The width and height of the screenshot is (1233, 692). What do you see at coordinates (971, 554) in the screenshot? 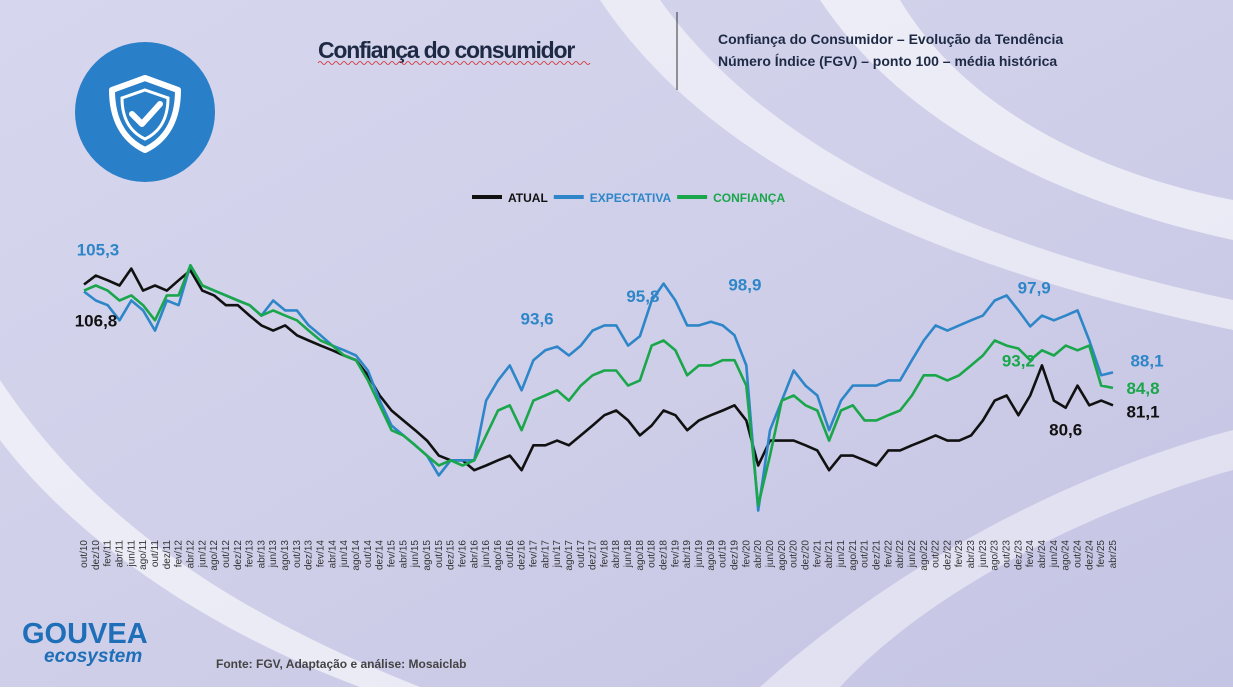
I see `x-tick-label: abr/23` at bounding box center [971, 554].